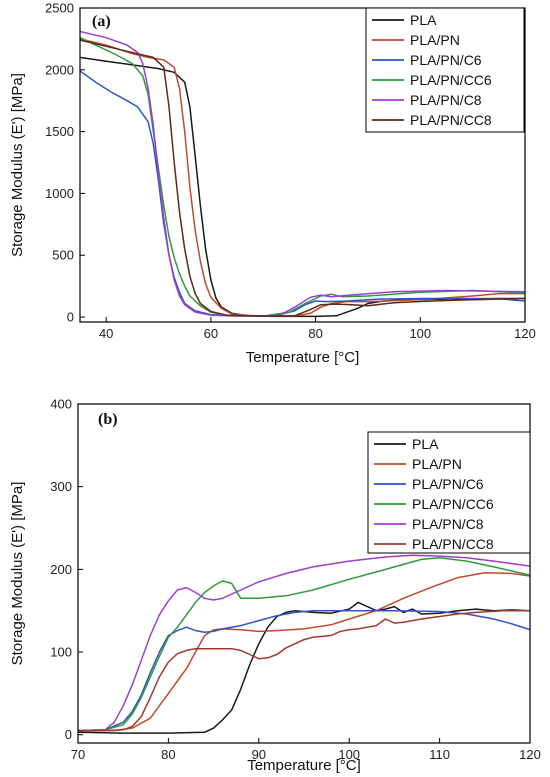  What do you see at coordinates (59, 131) in the screenshot?
I see `y-tick-label: 1500` at bounding box center [59, 131].